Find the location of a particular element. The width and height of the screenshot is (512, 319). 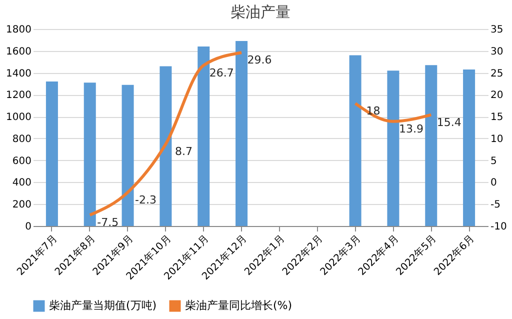

y-tick-label: 1800 is located at coordinates (19, 30).